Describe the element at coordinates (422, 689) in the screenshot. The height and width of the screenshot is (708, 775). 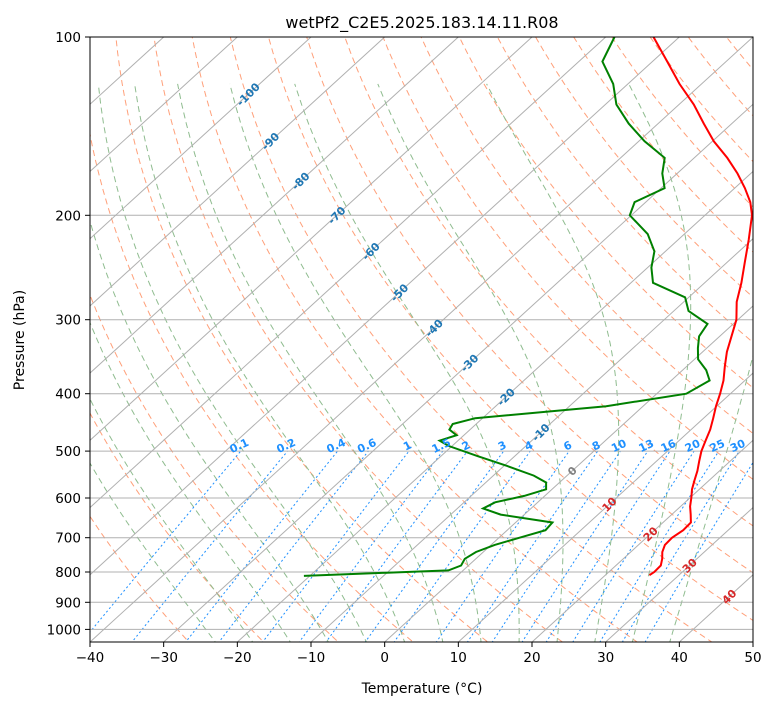
I see `x-axis-label: Temperature (°C)` at that location.